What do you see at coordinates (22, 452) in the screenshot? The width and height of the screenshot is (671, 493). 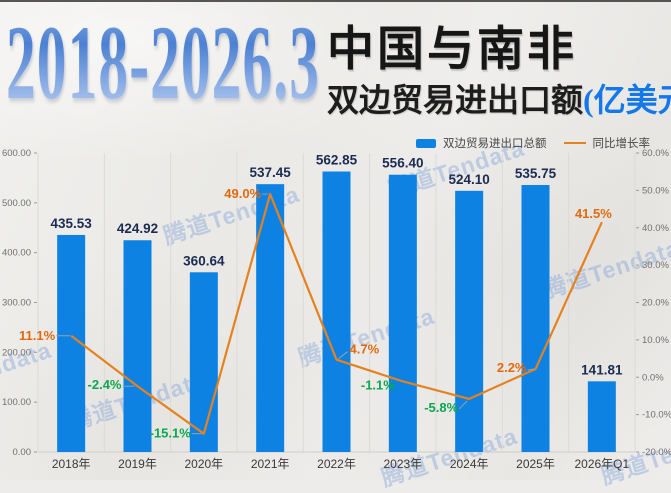 I see `left-axis-label: 0.00` at bounding box center [22, 452].